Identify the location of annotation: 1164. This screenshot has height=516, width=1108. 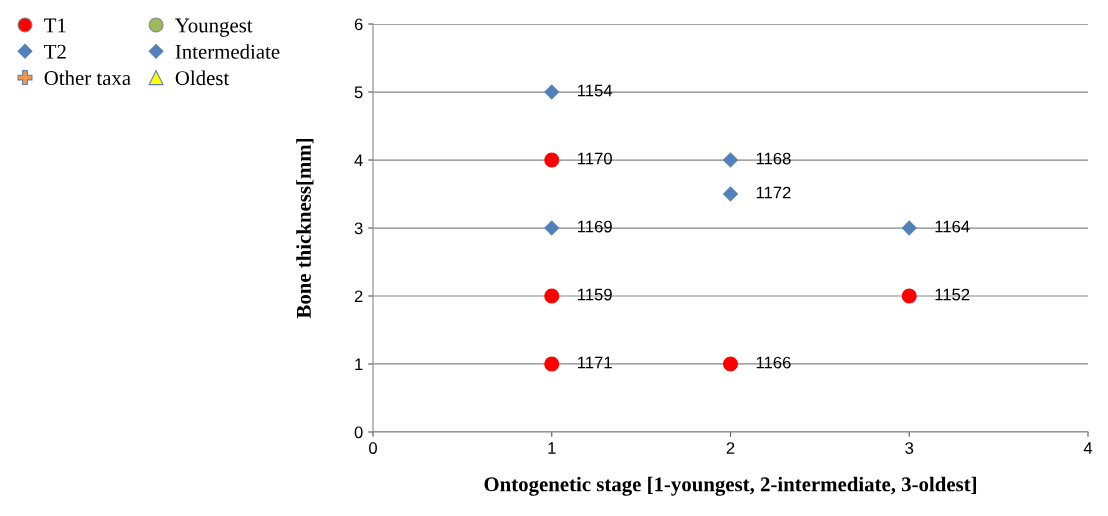
(952, 226).